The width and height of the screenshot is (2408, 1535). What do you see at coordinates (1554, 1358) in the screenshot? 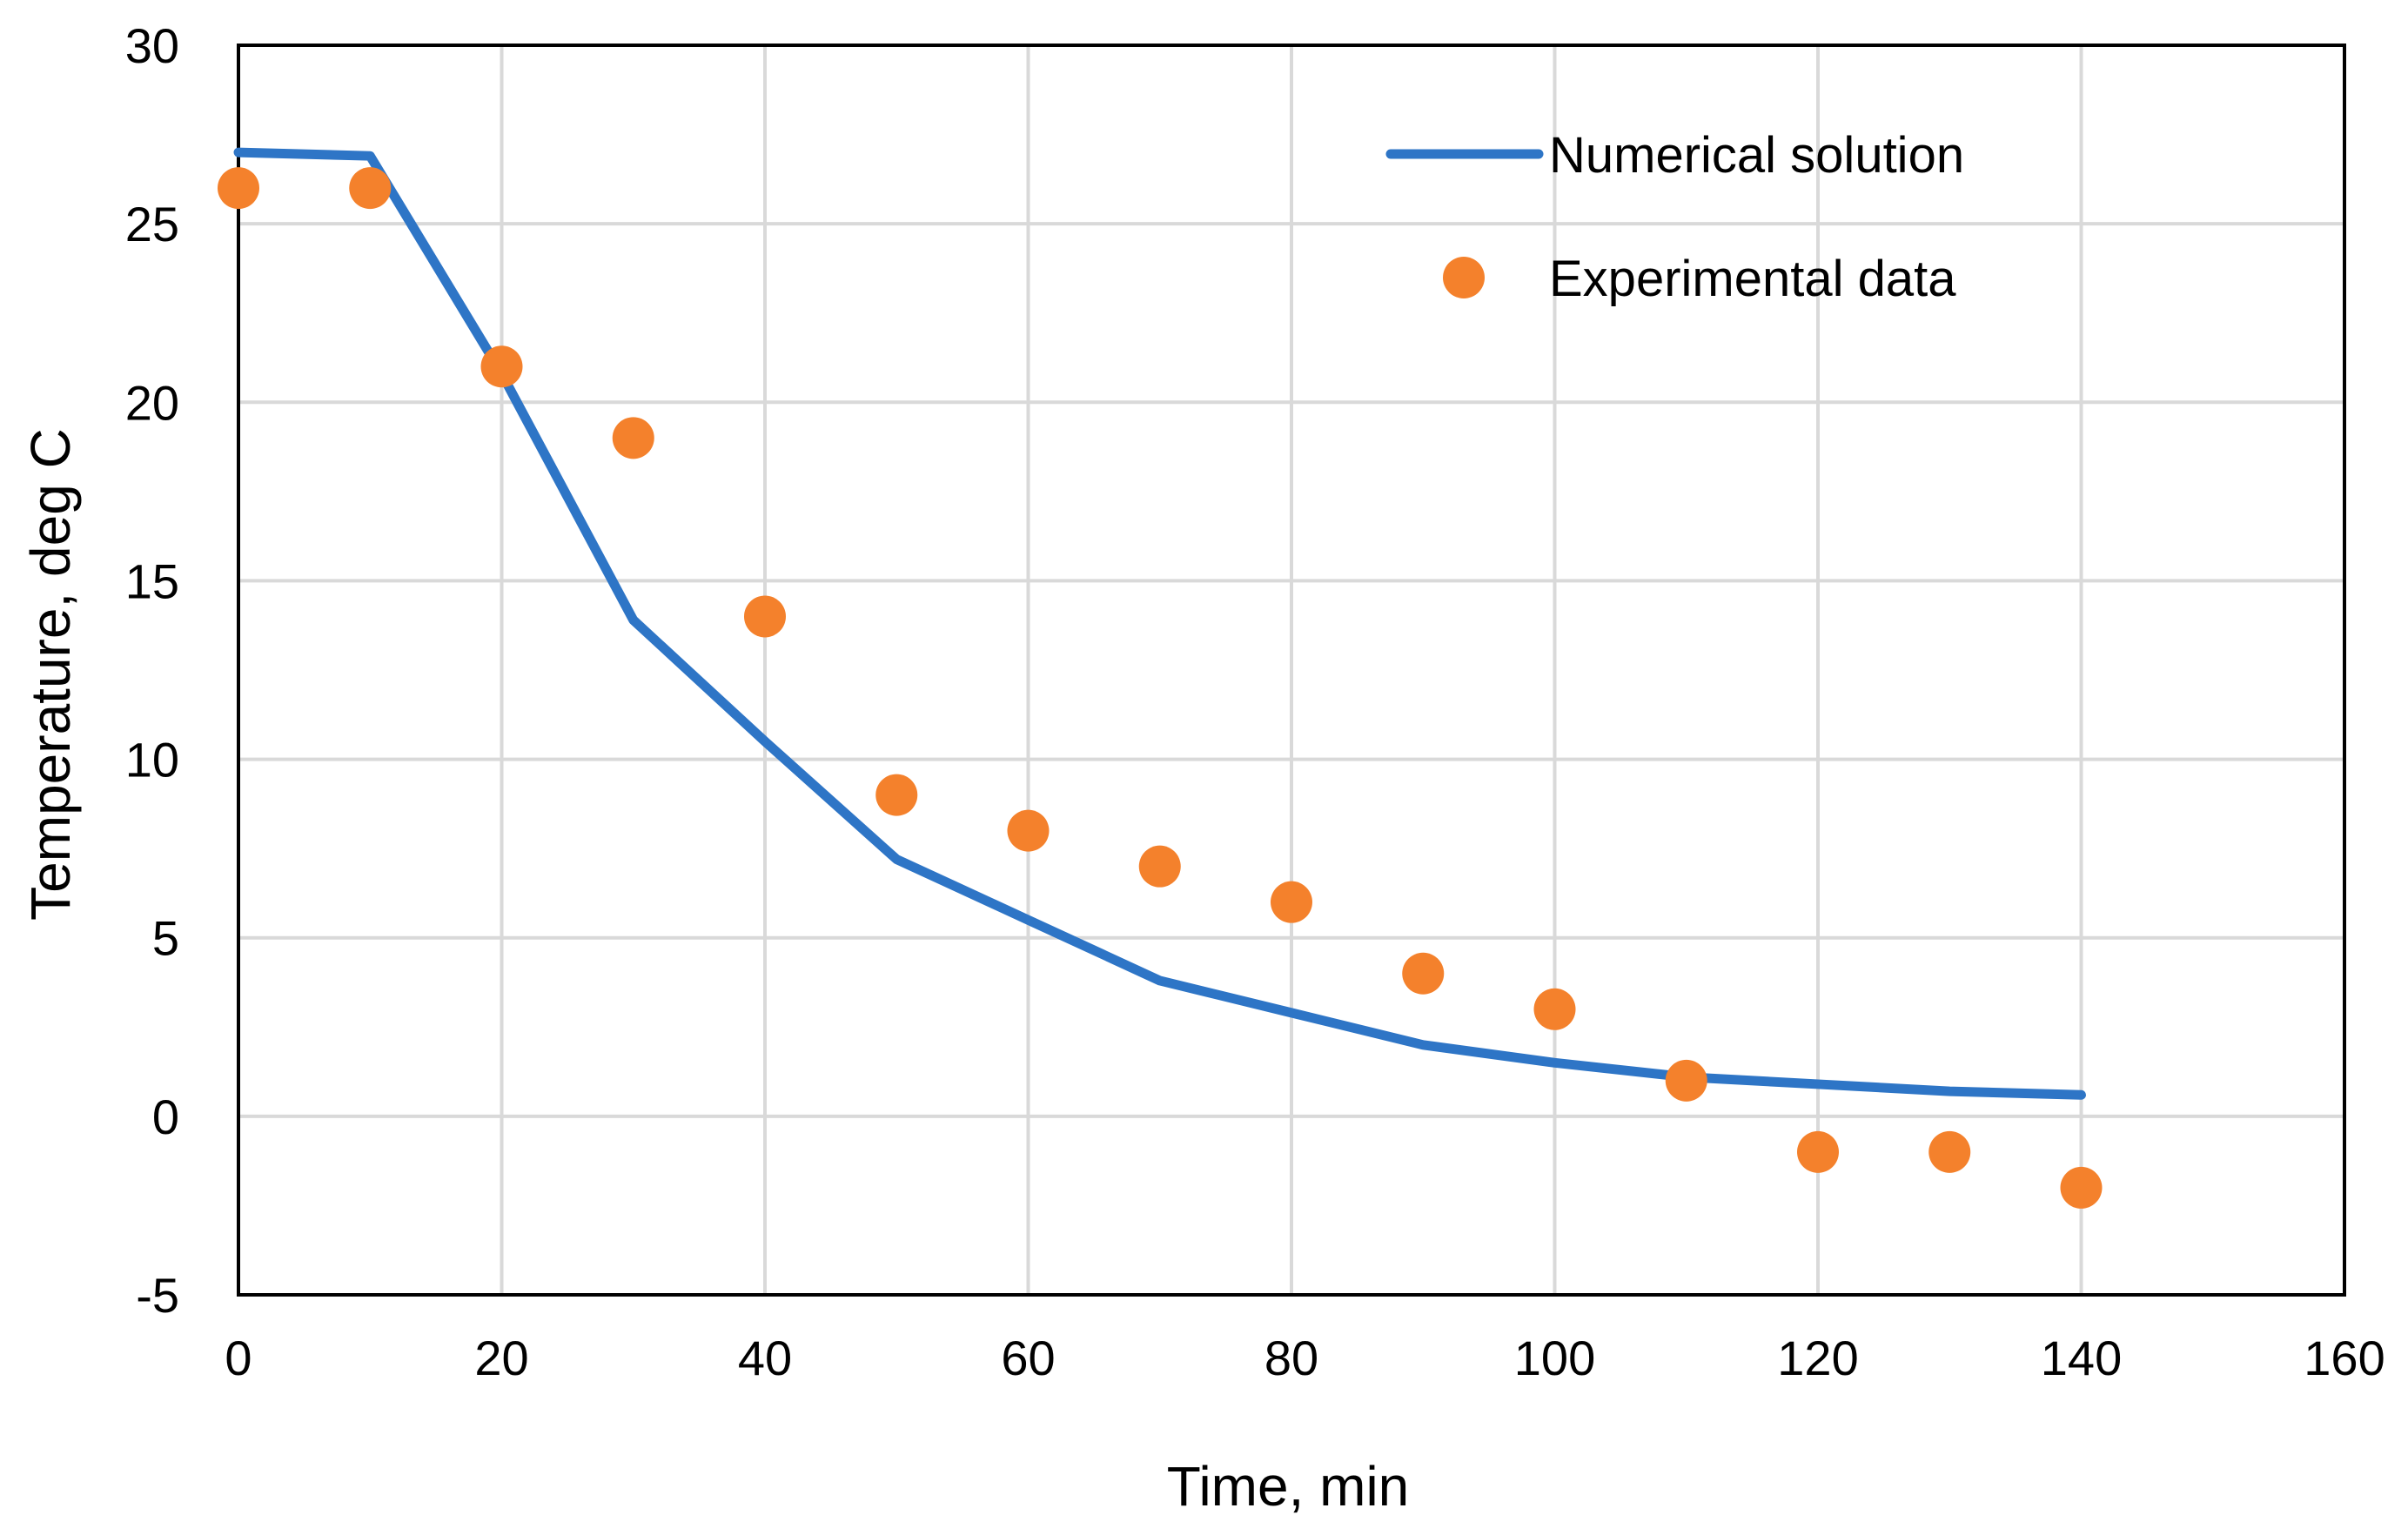
I see `x-tick-label: 100` at bounding box center [1554, 1358].